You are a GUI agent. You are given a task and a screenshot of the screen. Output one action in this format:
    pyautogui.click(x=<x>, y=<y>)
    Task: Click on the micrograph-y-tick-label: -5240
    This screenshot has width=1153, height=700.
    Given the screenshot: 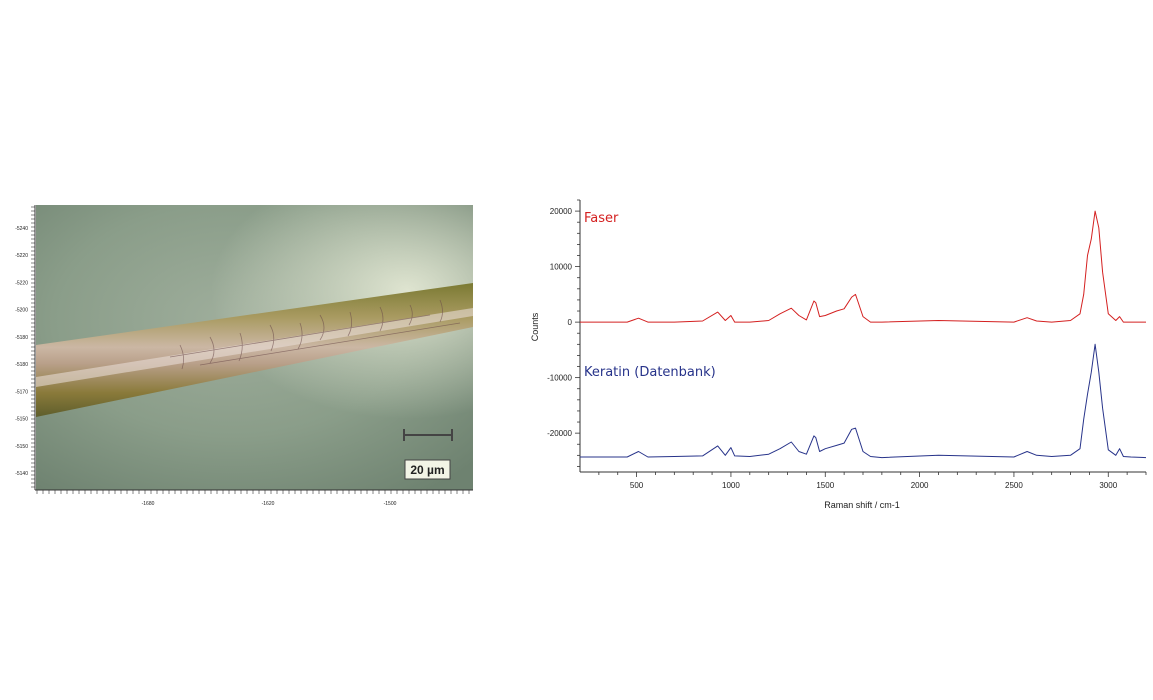 What is the action you would take?
    pyautogui.click(x=21, y=229)
    